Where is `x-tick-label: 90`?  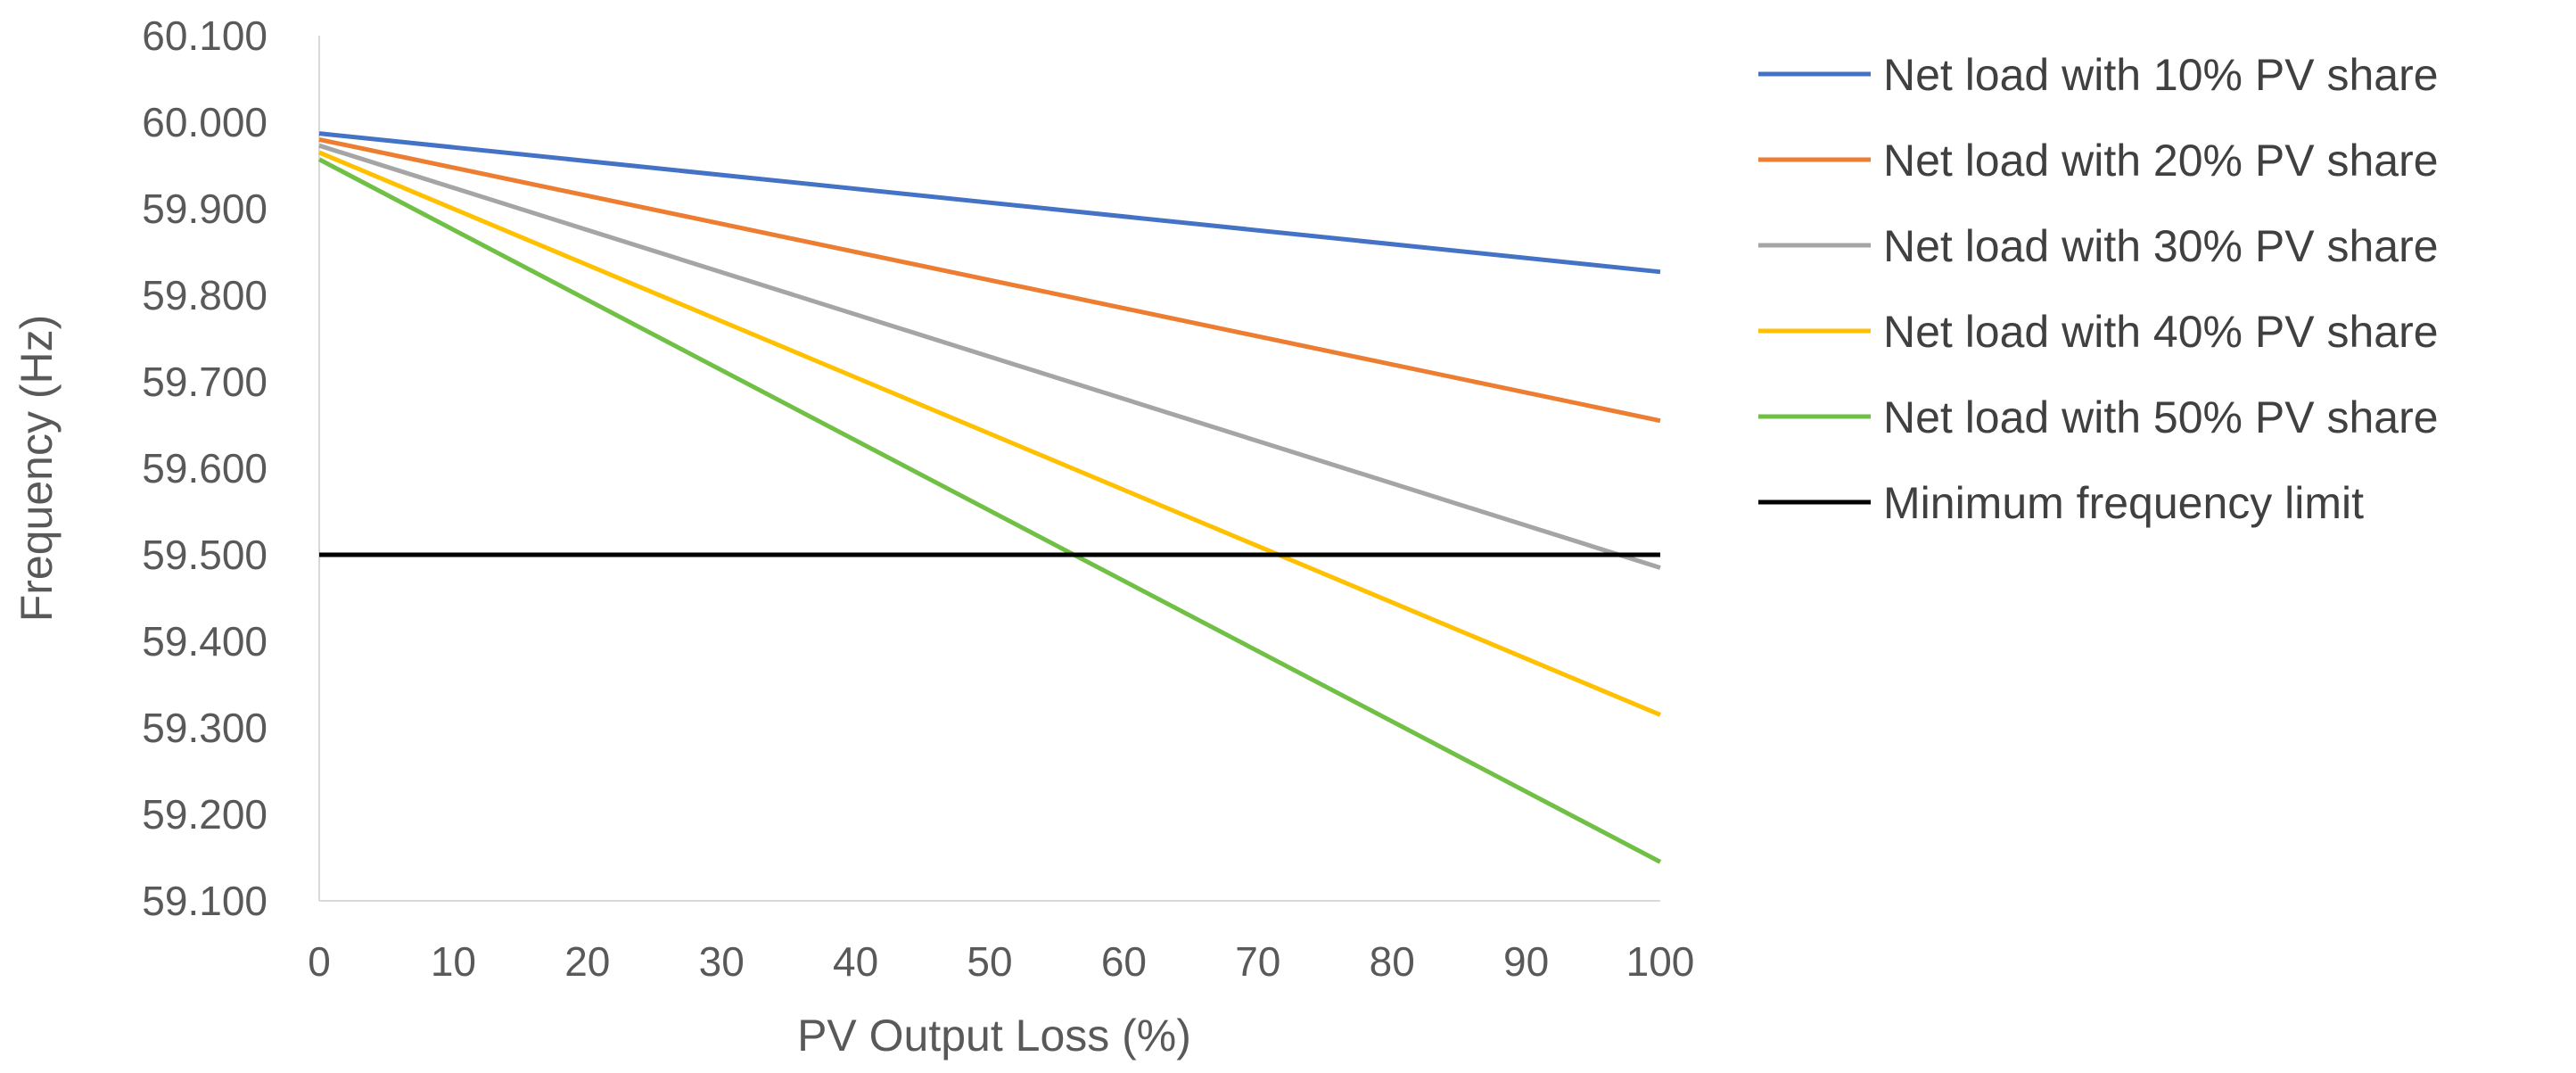 x-tick-label: 90 is located at coordinates (1526, 962).